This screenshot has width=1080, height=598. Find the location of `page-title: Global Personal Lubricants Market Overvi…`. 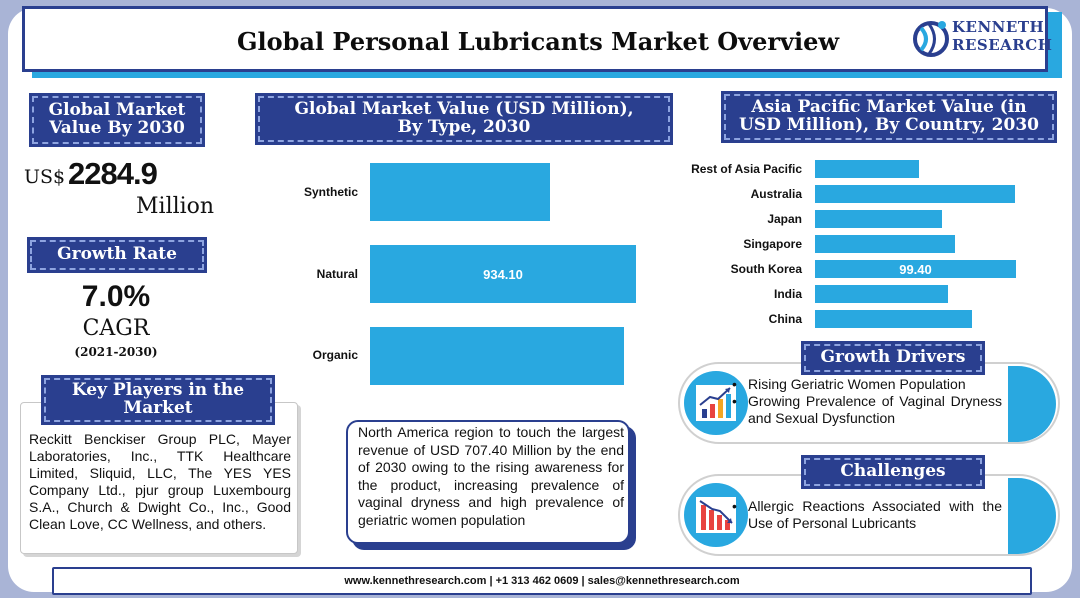

page-title: Global Personal Lubricants Market Overvi… is located at coordinates (538, 41).